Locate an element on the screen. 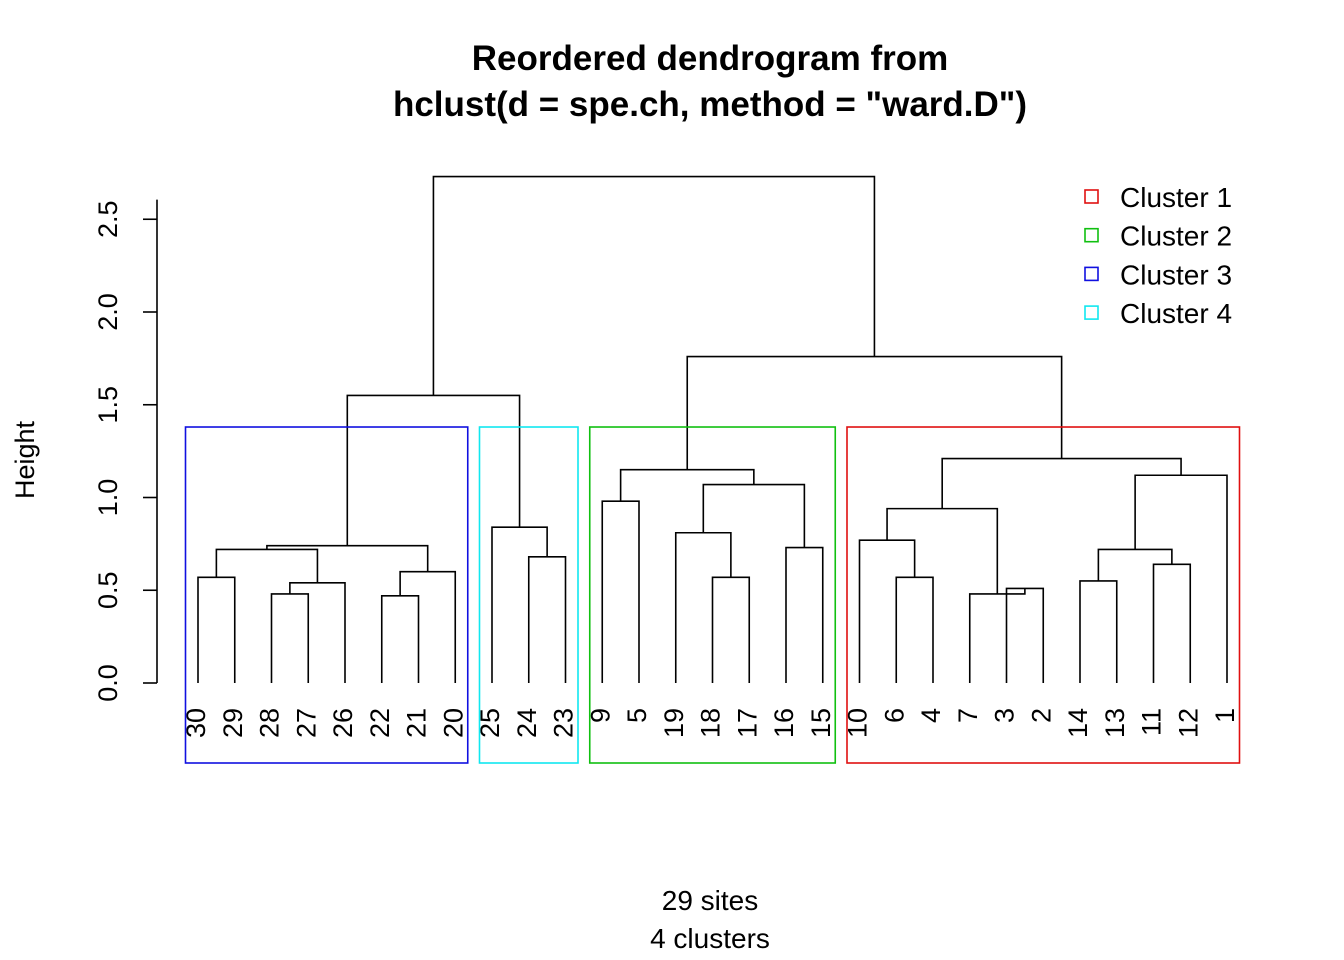 The width and height of the screenshot is (1344, 960). leaf-label: 21 is located at coordinates (417, 723).